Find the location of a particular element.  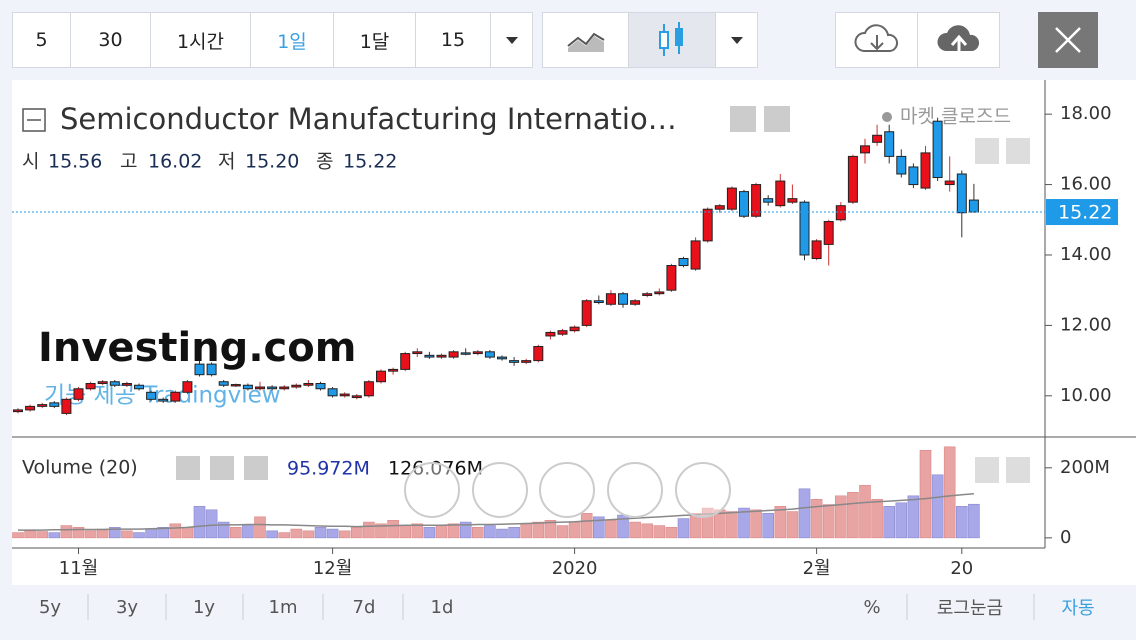

ohlc-label: 고 is located at coordinates (128, 162).